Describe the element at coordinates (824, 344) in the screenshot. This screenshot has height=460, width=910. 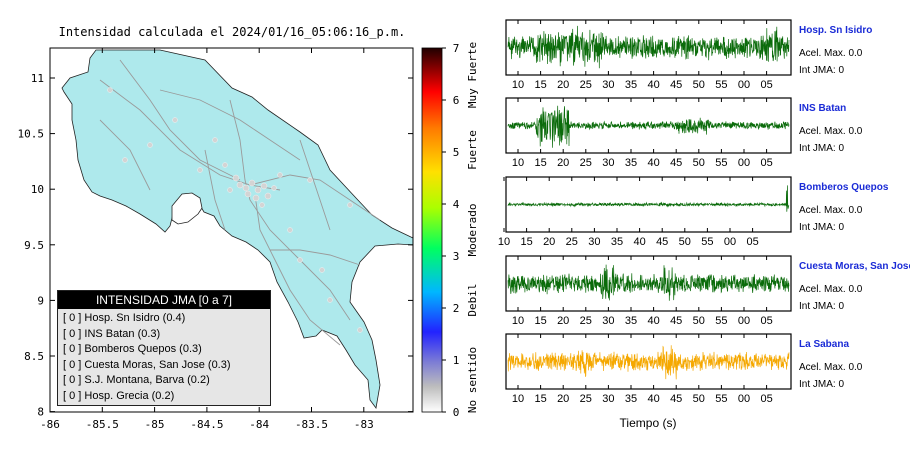
I see `station-name: La Sabana` at that location.